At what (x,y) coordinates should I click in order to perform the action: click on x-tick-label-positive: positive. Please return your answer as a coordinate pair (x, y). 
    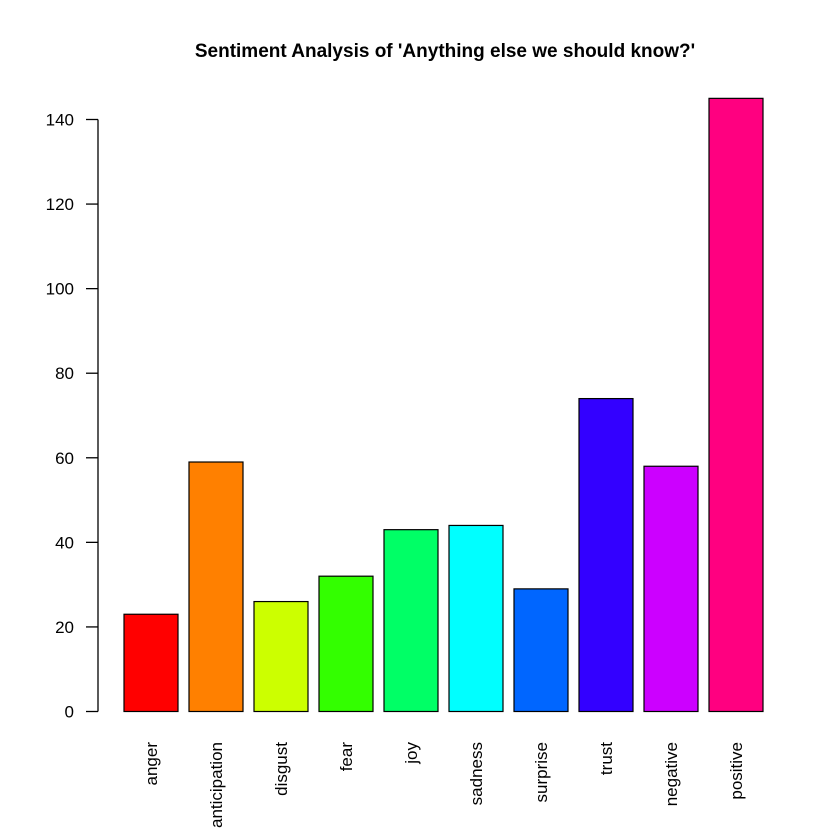
    Looking at the image, I should click on (736, 771).